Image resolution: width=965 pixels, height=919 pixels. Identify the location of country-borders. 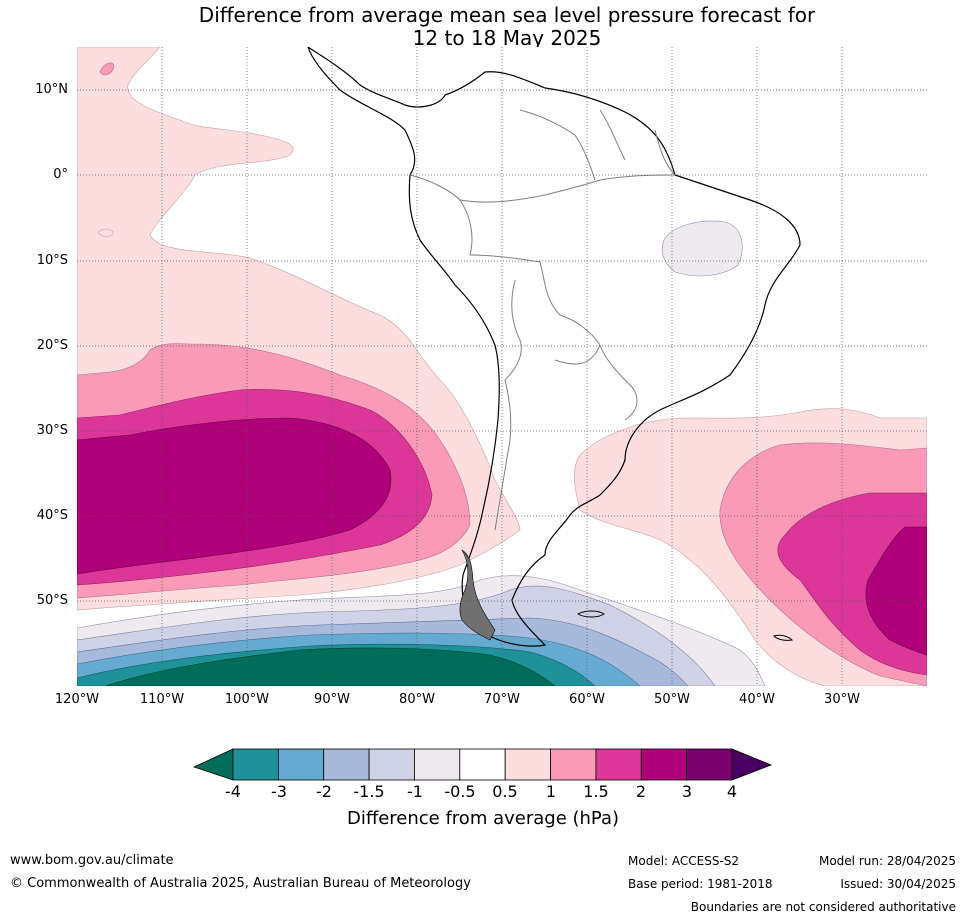
(542, 320).